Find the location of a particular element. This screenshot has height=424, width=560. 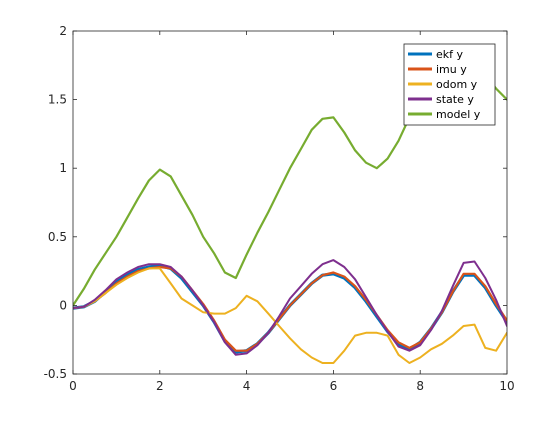

y-tick-label: 1 is located at coordinates (63, 168).